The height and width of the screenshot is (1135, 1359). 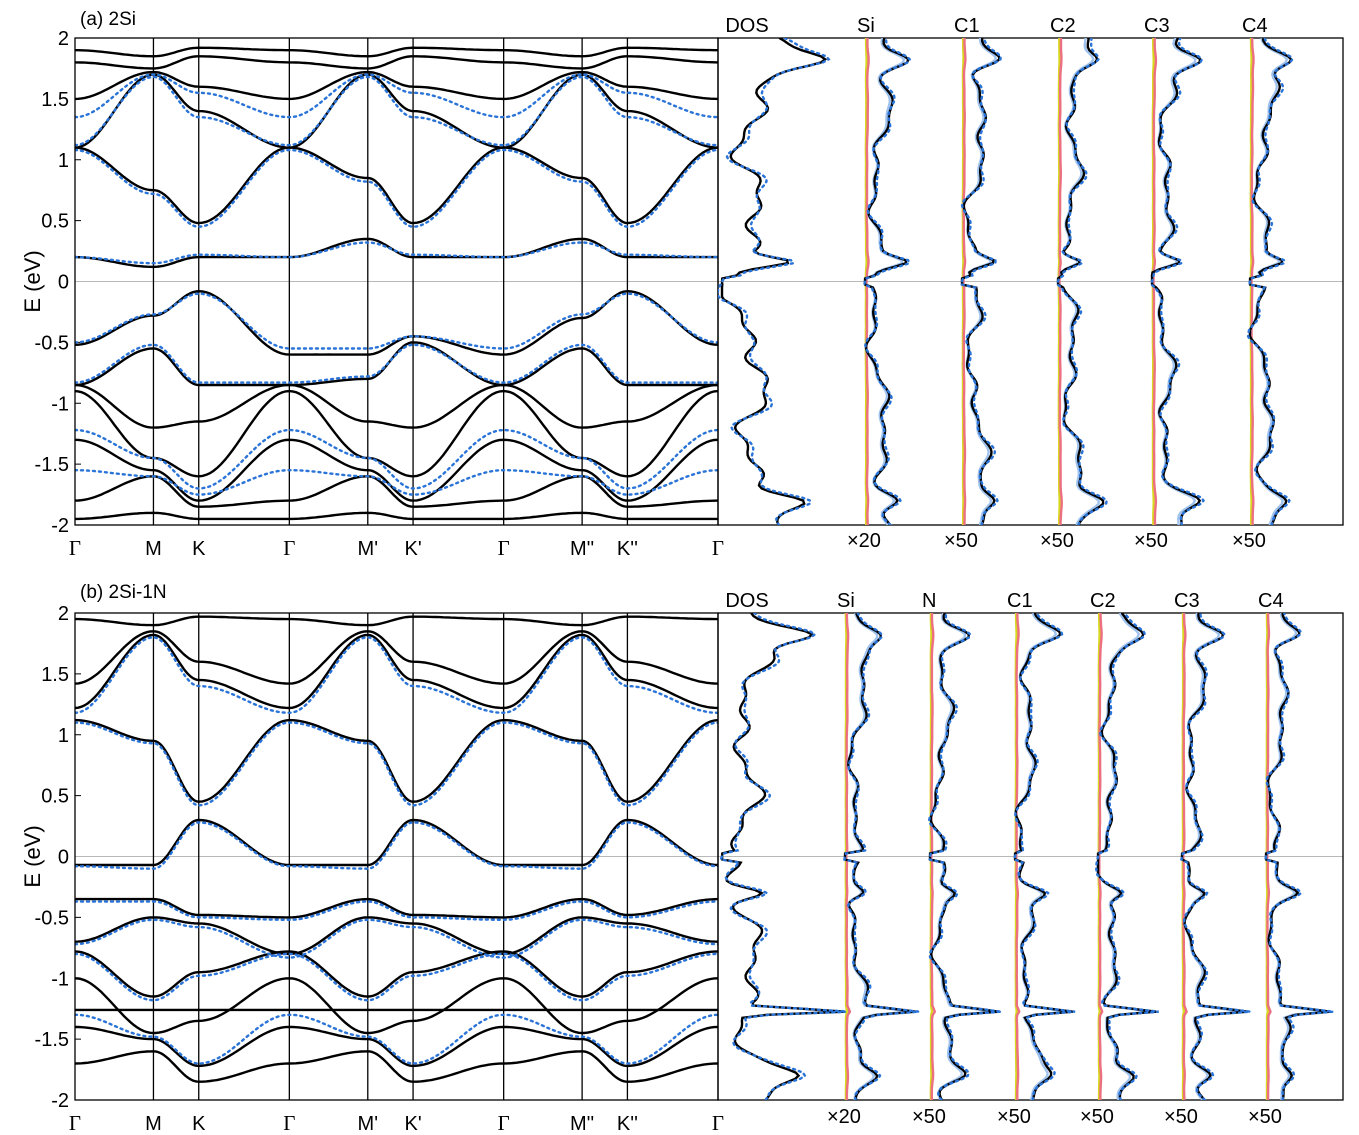 What do you see at coordinates (32, 281) in the screenshot?
I see `y-axis-label: E (eV)` at bounding box center [32, 281].